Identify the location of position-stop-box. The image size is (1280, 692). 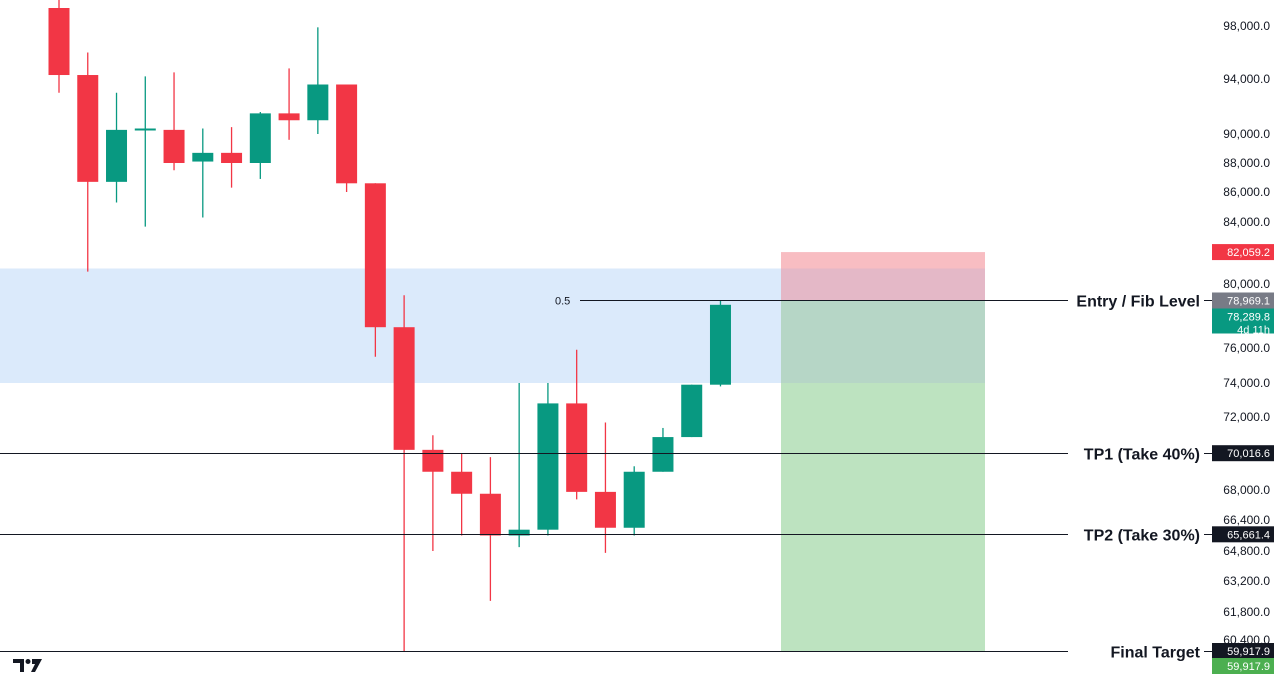
(883, 276).